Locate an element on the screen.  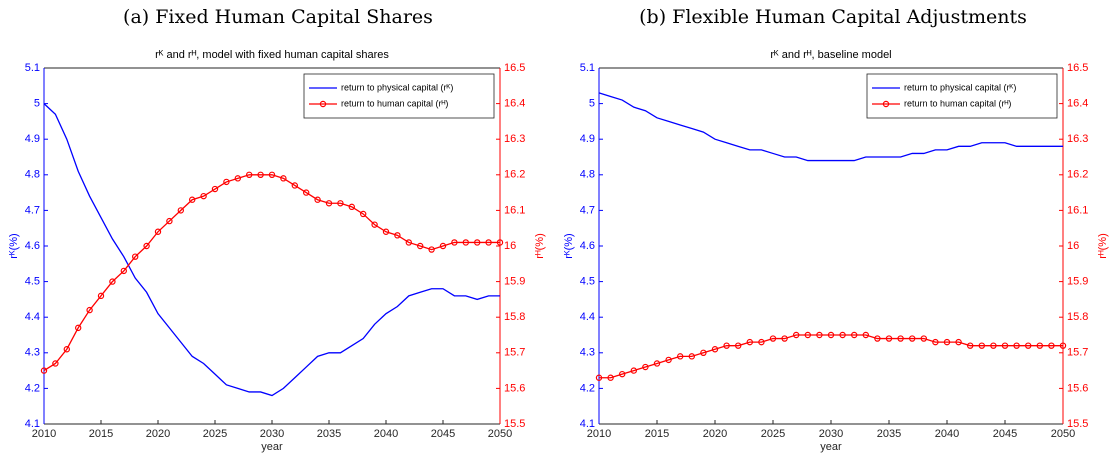
legend-label: return to human capital (rᴴ) is located at coordinates (394, 103).